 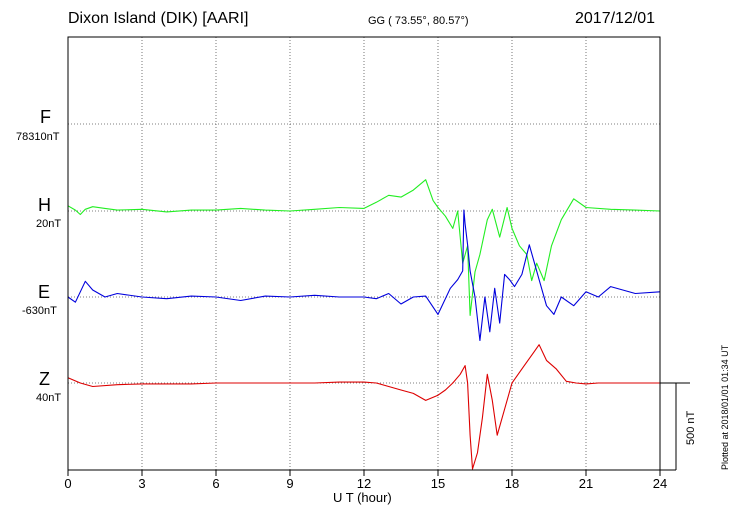 I want to click on x-tick-label-12: 12, so click(x=364, y=483).